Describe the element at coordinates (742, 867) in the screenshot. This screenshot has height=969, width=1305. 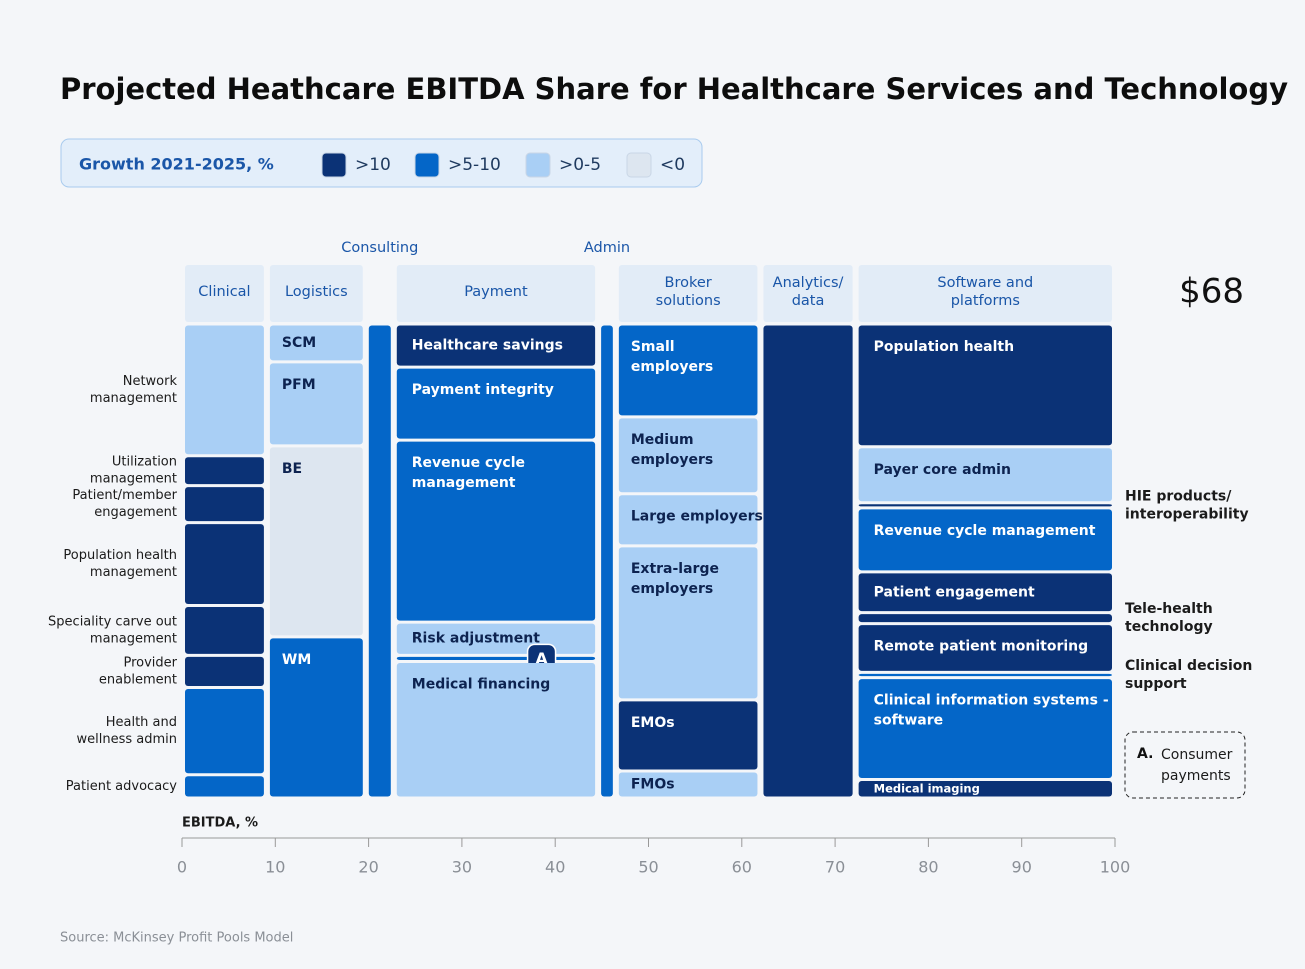
I see `x-tick-label: 60` at that location.